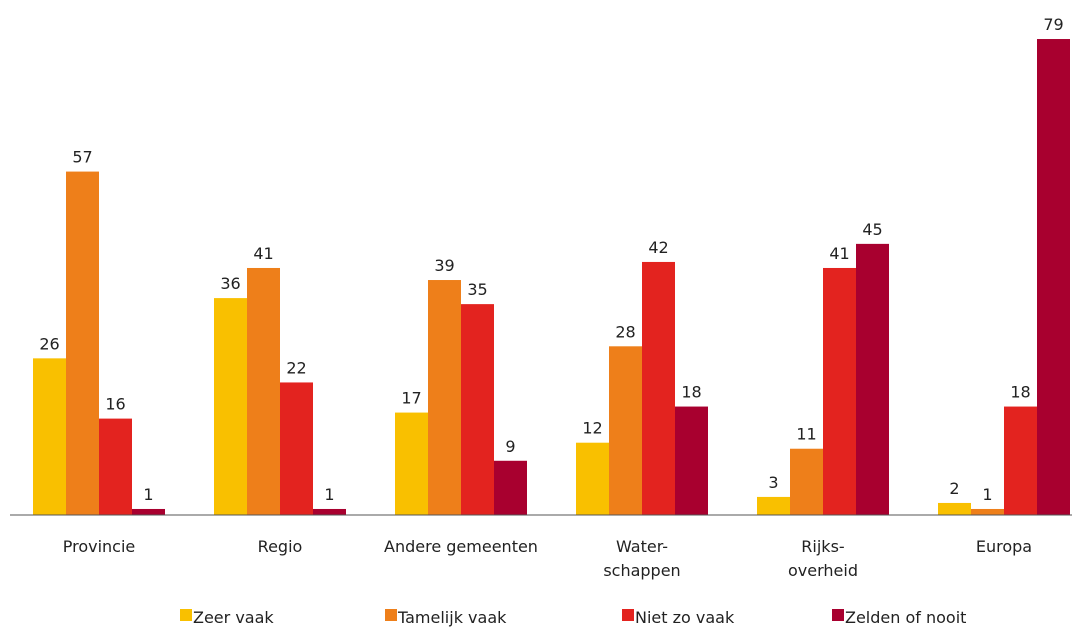  I want to click on x-tick-label: Andere gemeenten, so click(461, 546).